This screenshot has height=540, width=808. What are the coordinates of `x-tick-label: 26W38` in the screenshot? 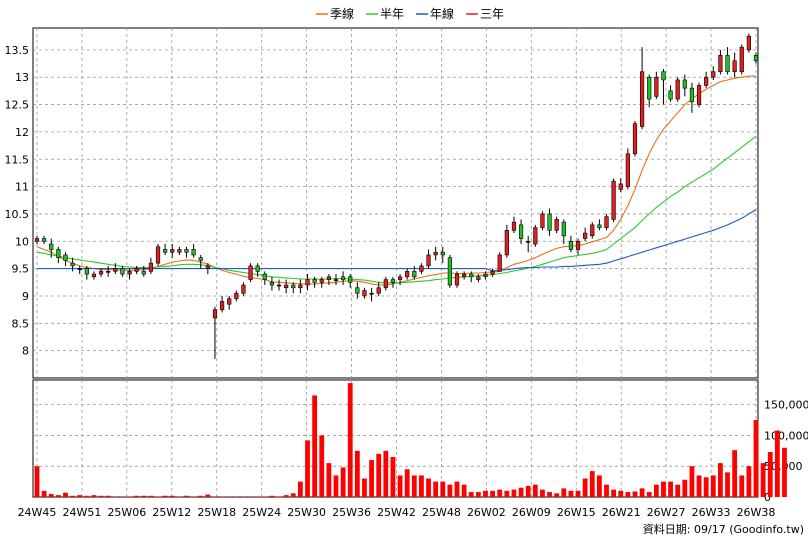 It's located at (756, 512).